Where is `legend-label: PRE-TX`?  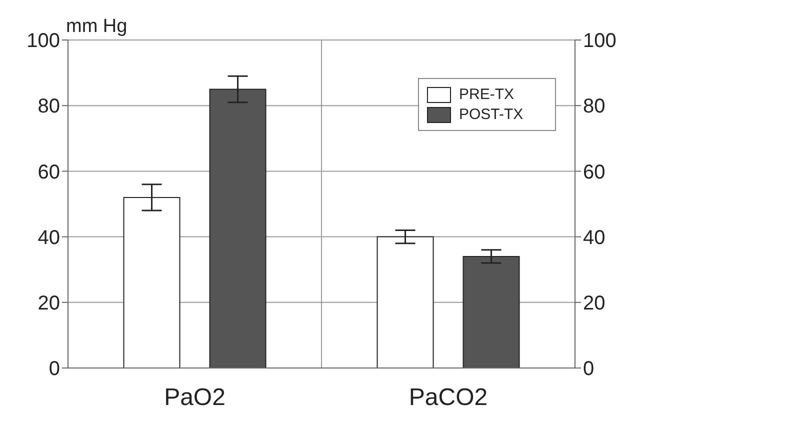
legend-label: PRE-TX is located at coordinates (486, 94).